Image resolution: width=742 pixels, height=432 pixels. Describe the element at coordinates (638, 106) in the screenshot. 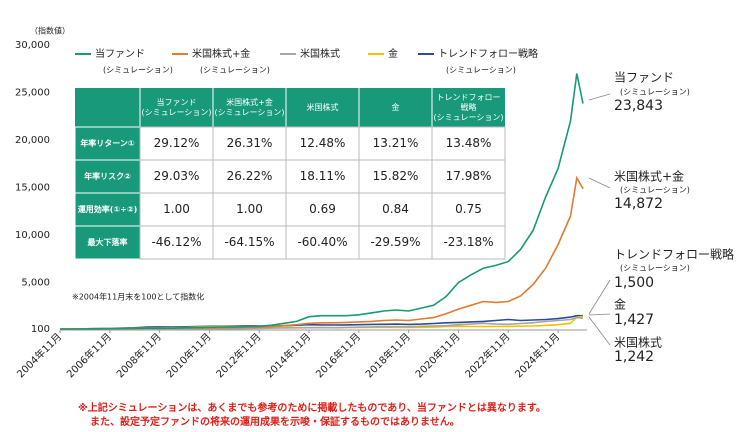

I see `end-value: 23,843` at that location.